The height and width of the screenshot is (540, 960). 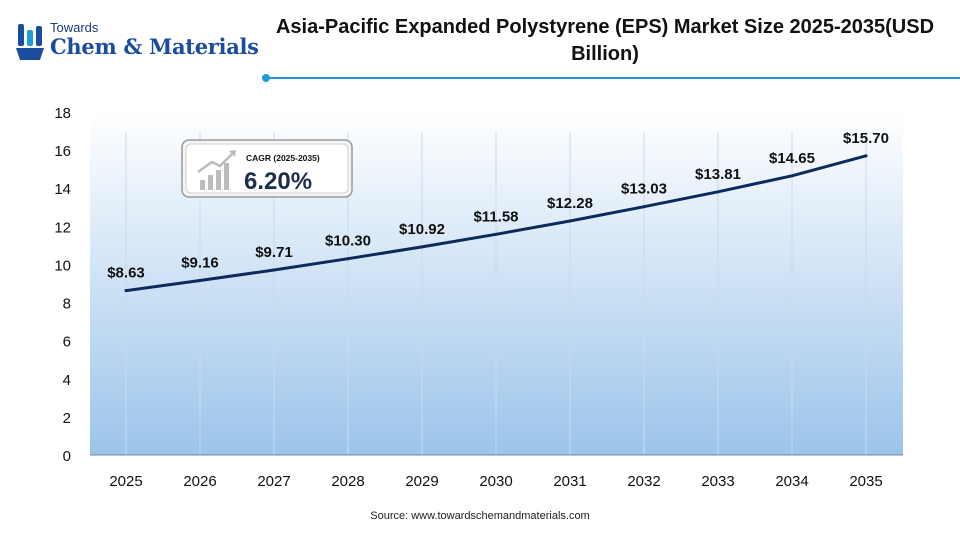 What do you see at coordinates (422, 229) in the screenshot?
I see `data-label: $10.92` at bounding box center [422, 229].